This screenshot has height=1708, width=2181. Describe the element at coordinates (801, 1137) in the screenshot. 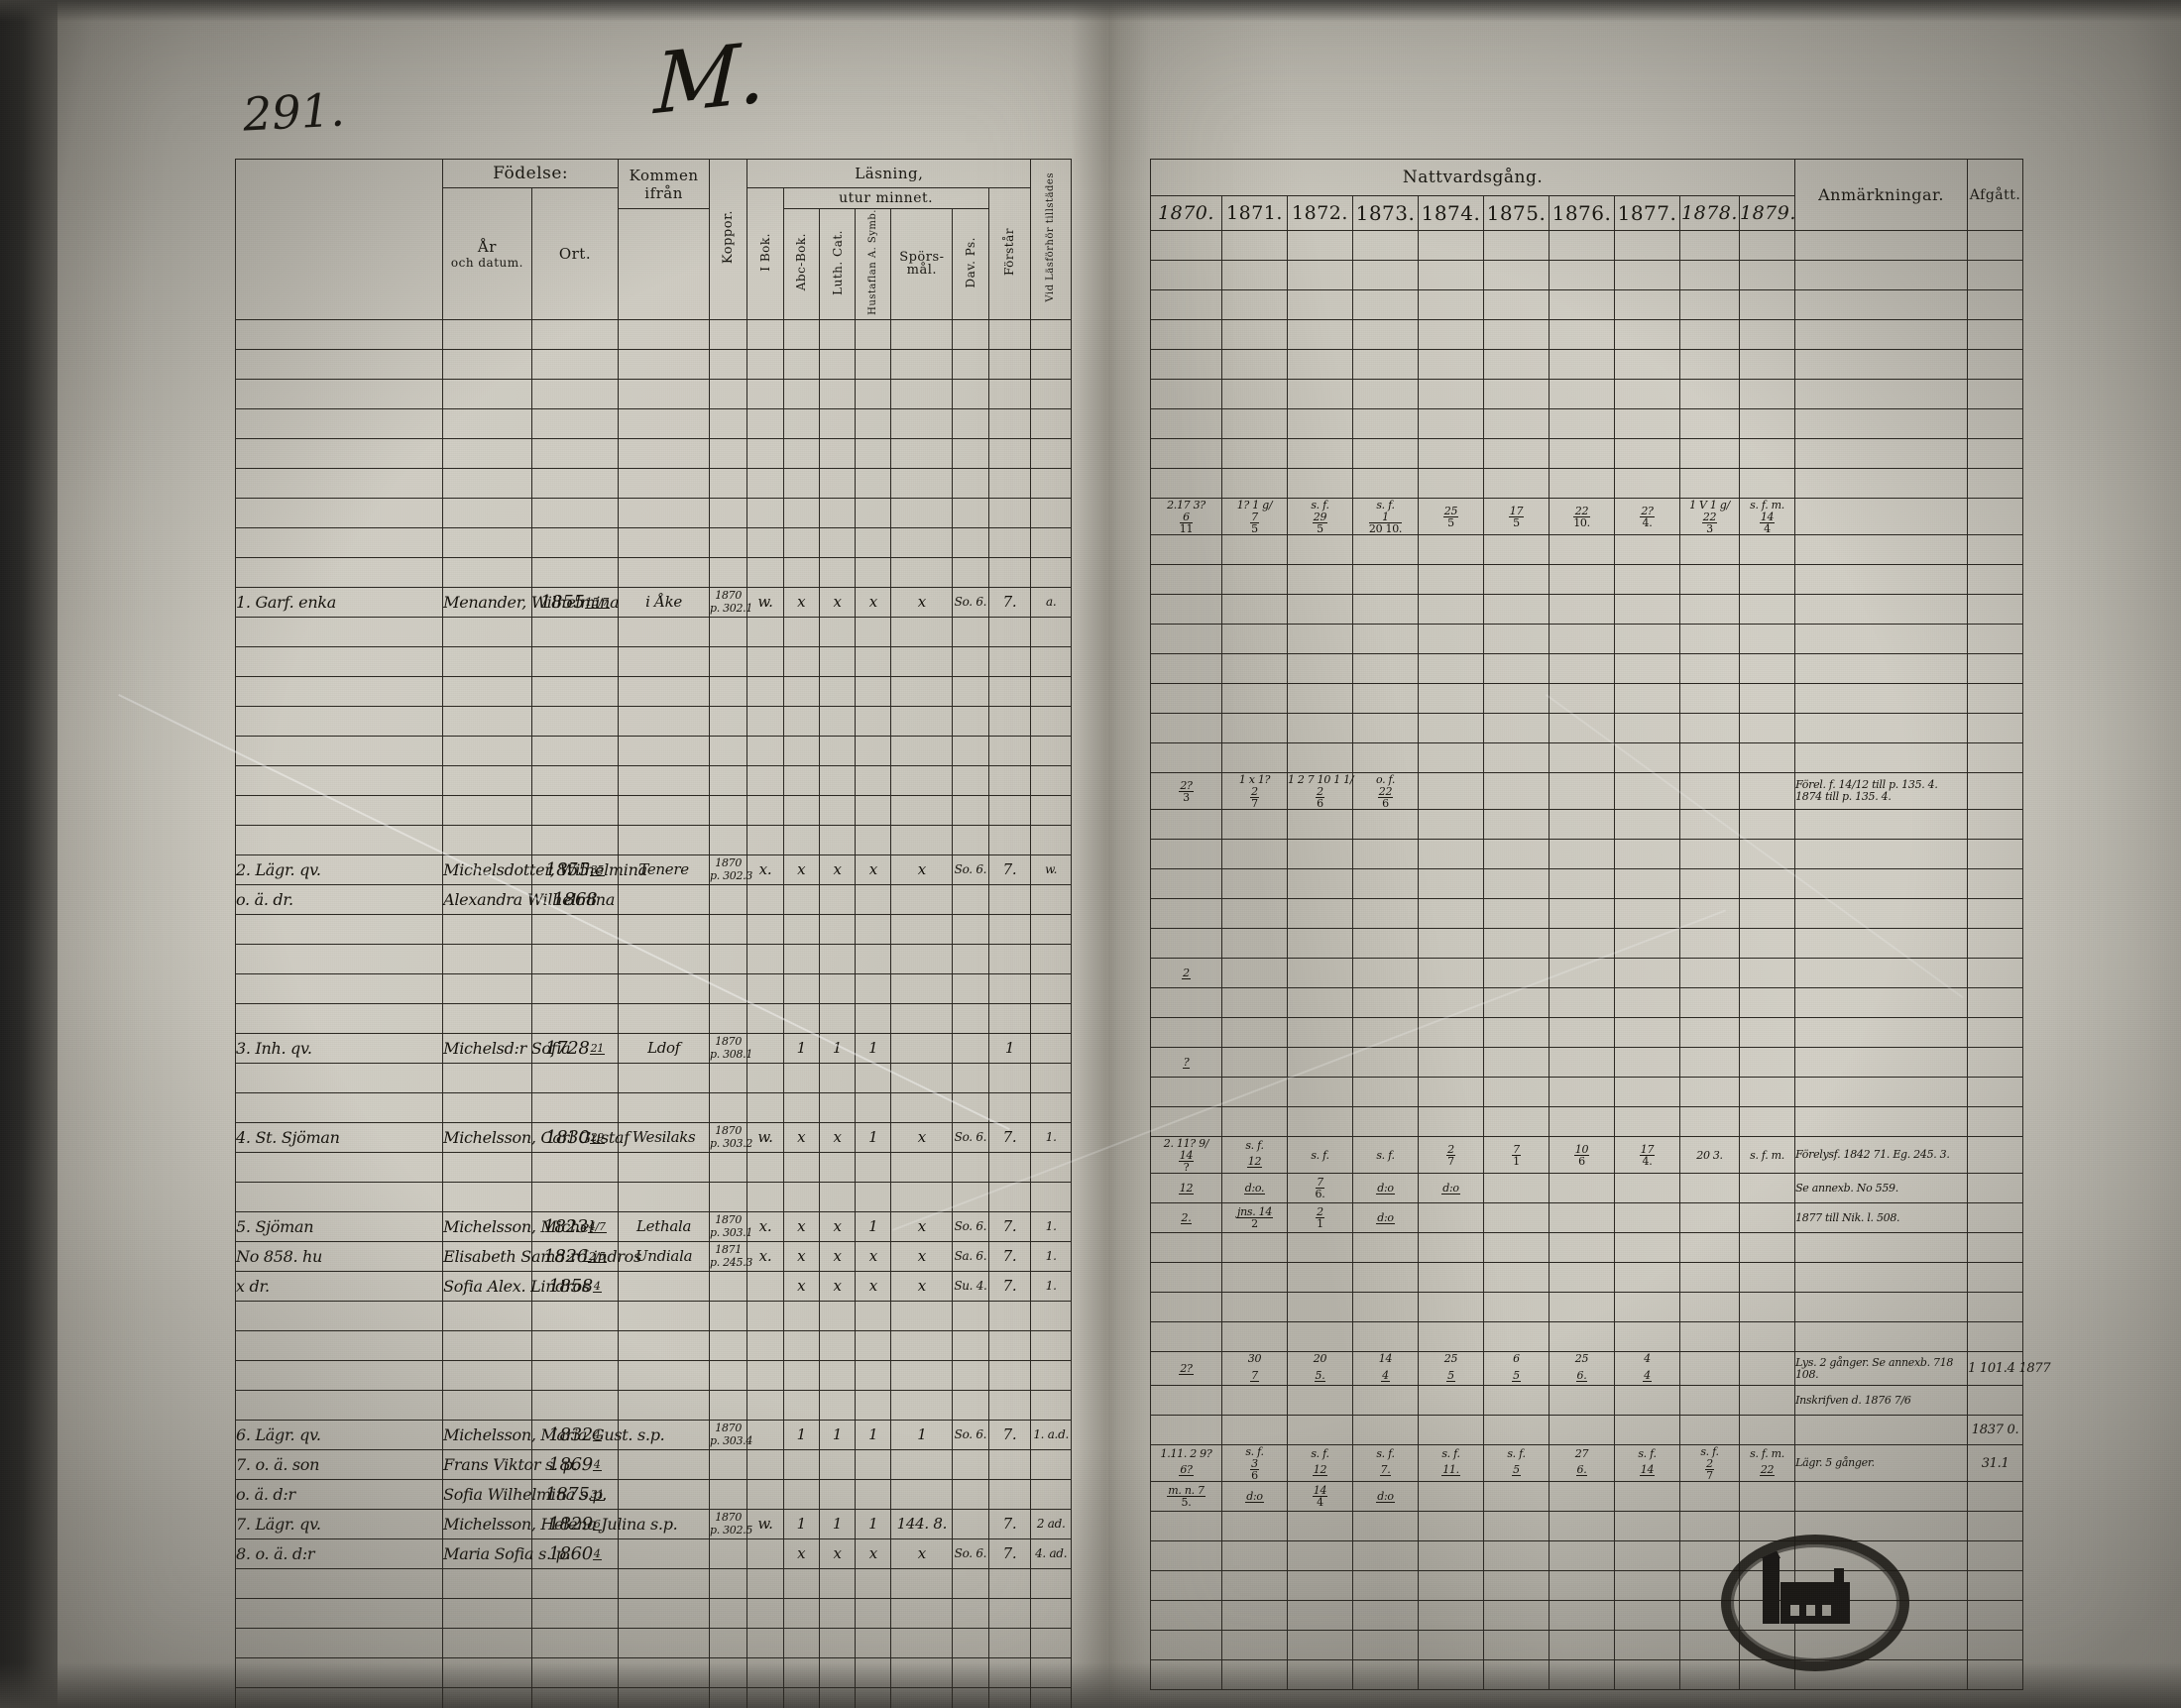

I see `entry-reading-0: x` at that location.